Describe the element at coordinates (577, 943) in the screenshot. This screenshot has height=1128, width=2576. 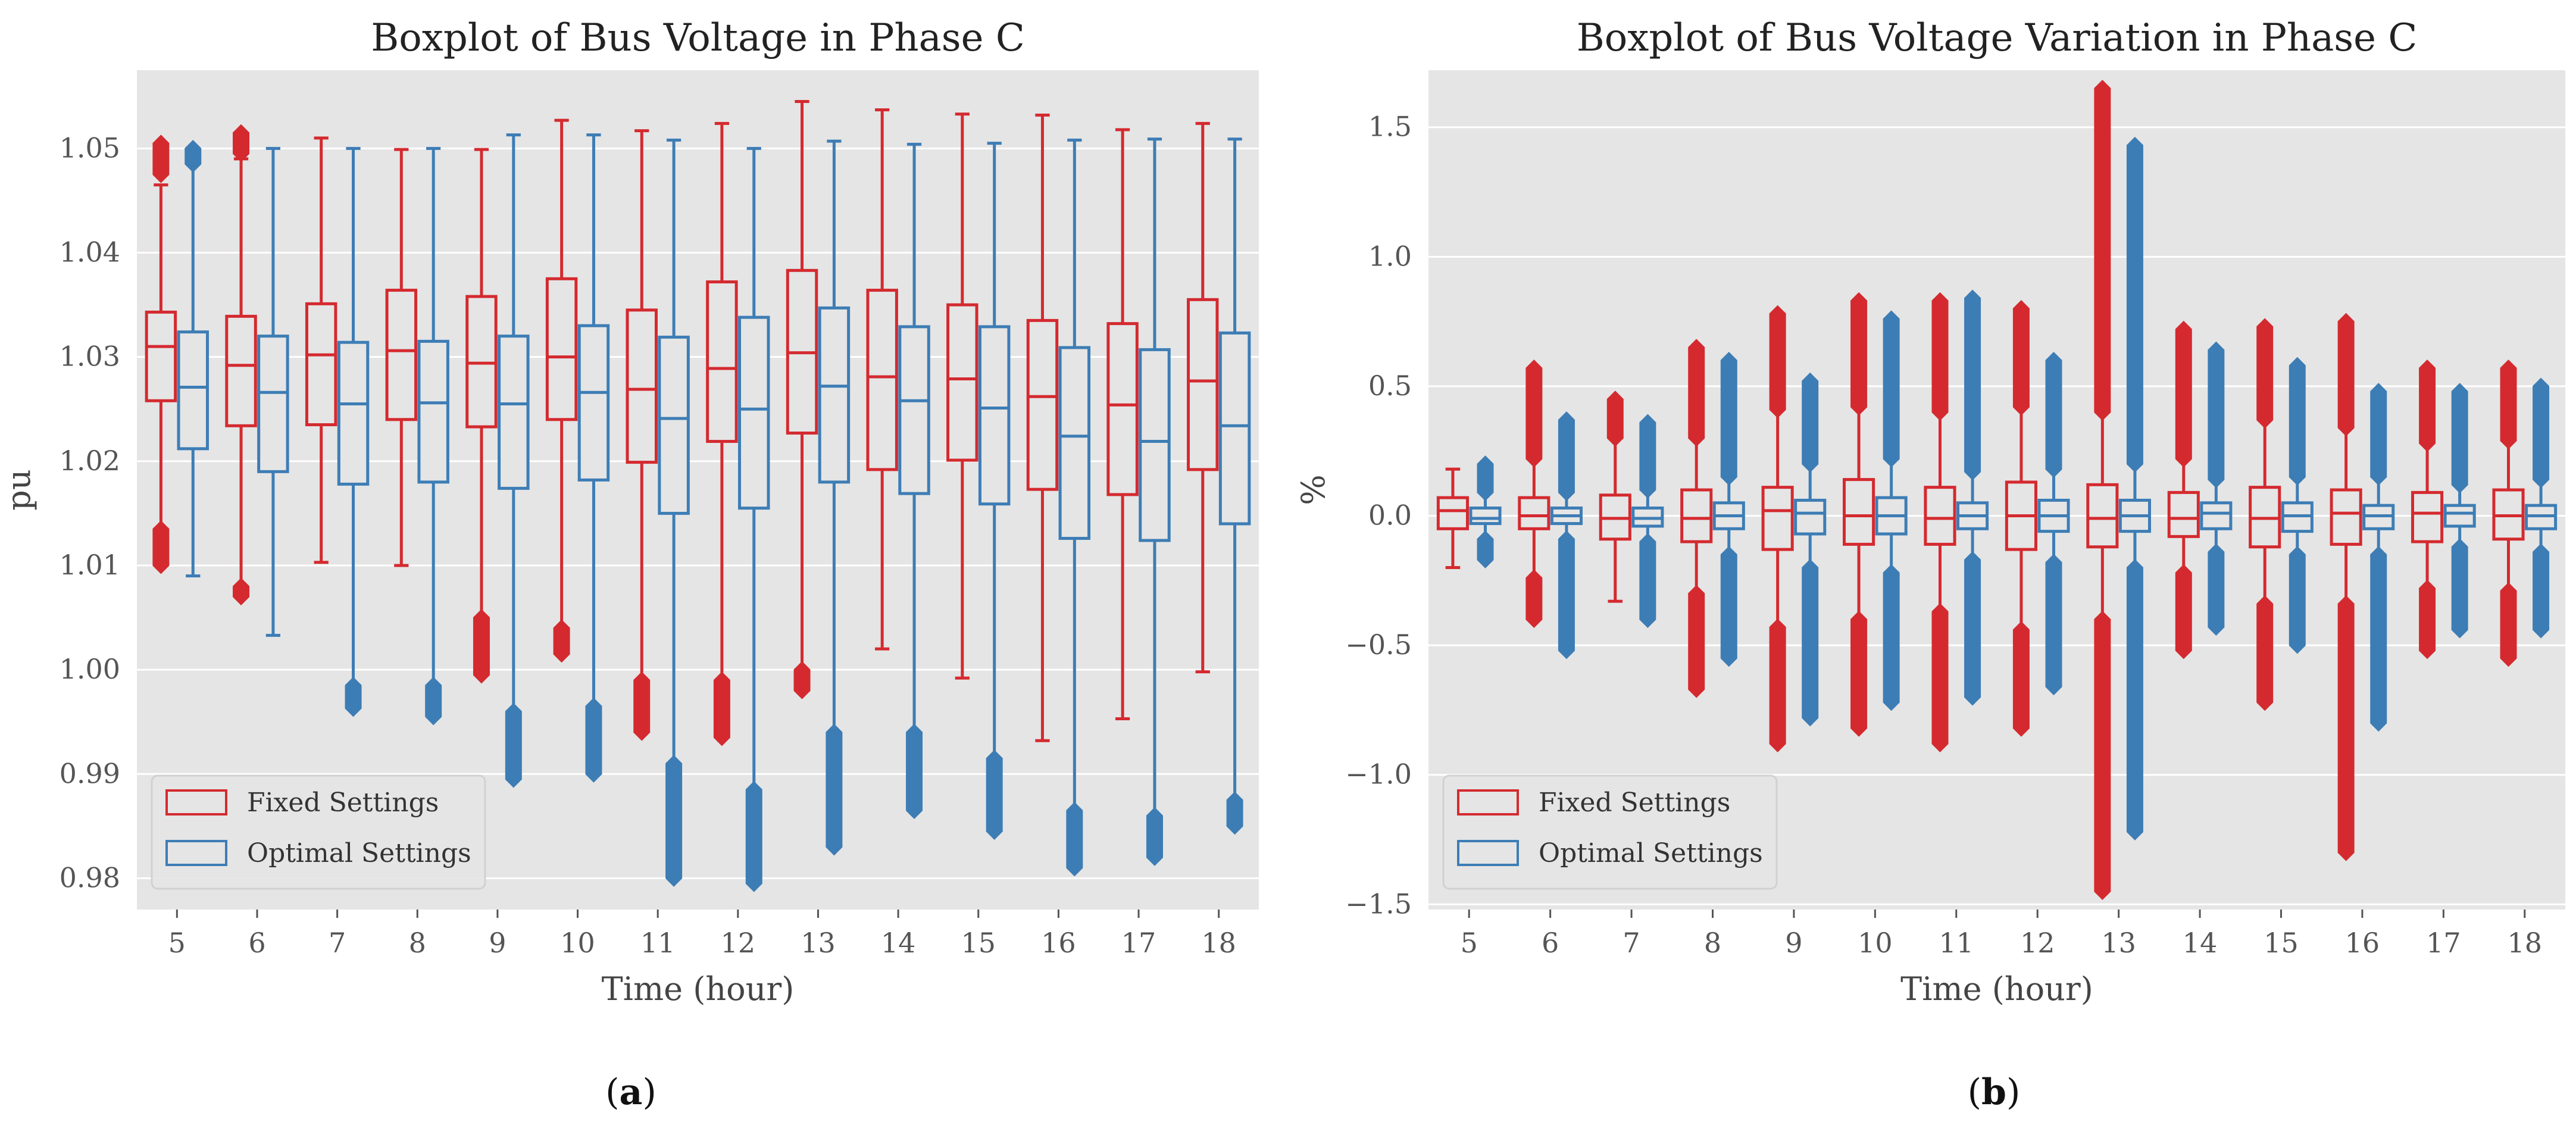
I see `x-tick-label: 10` at that location.